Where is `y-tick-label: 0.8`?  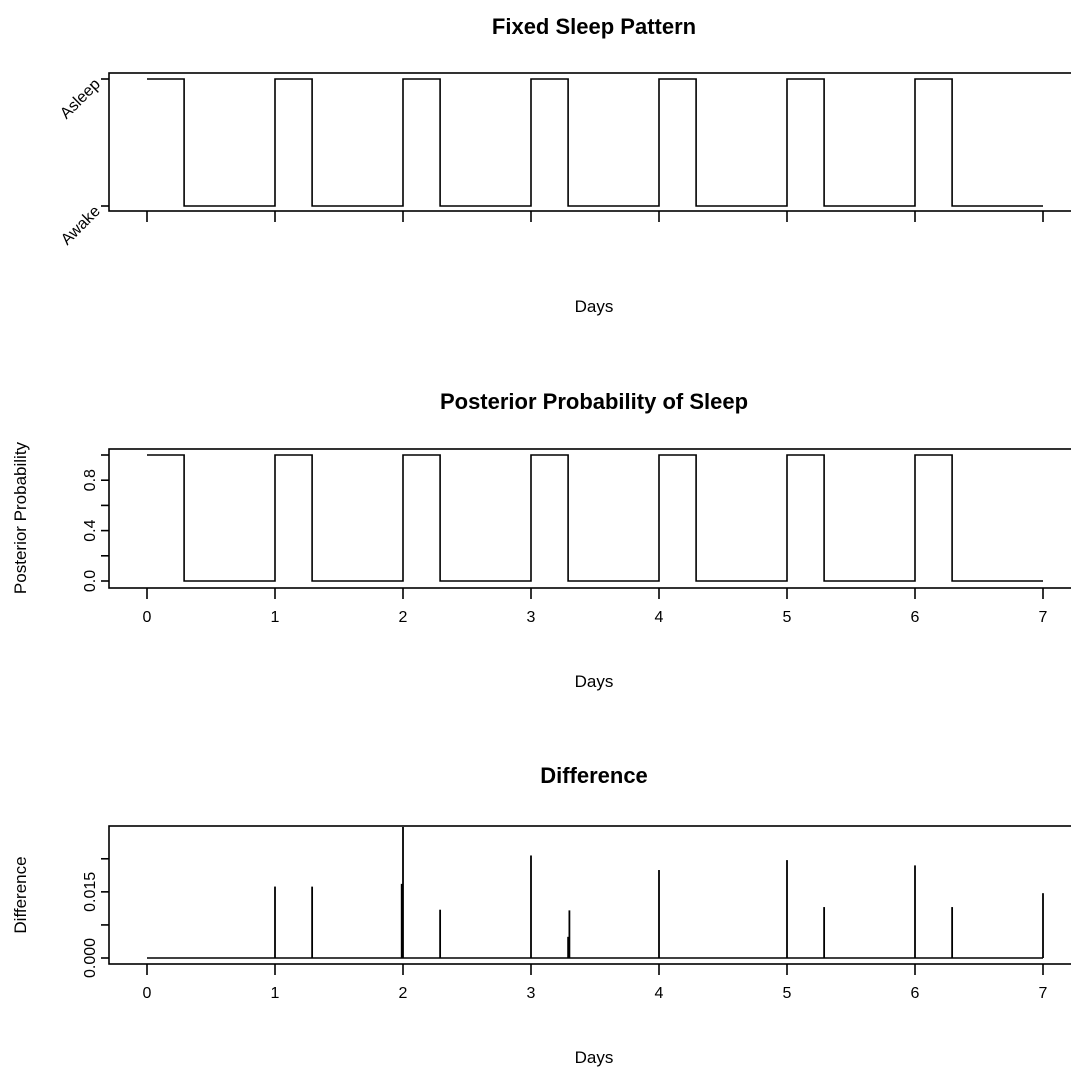
y-tick-label: 0.8 is located at coordinates (90, 480).